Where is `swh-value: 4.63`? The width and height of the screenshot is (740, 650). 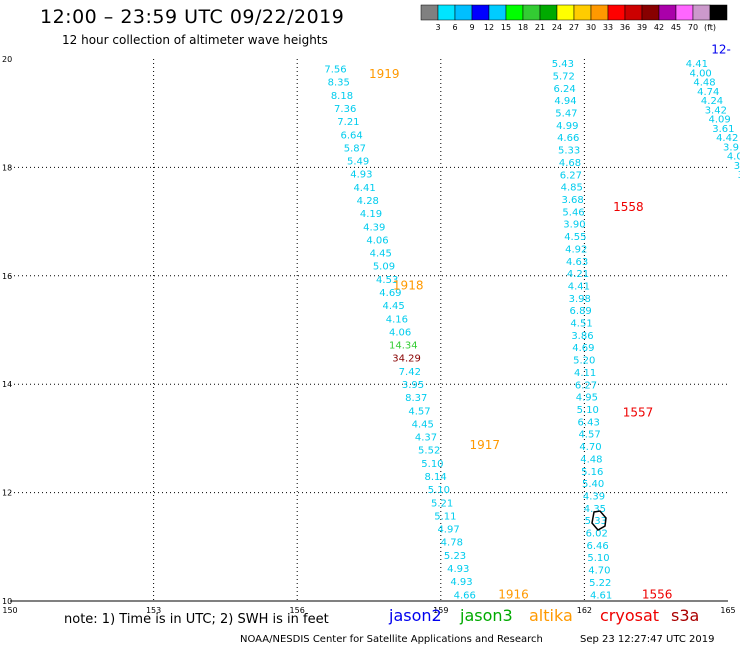
swh-value: 4.63 is located at coordinates (577, 262).